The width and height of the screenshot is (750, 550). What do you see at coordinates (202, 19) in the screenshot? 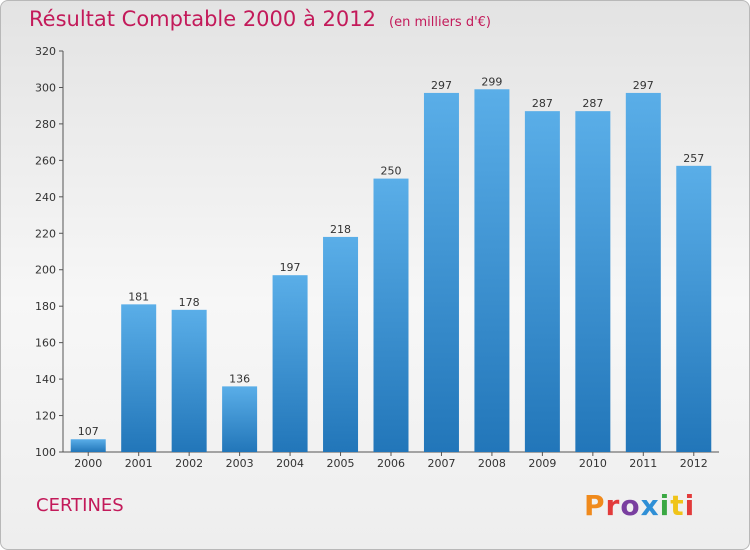
I see `chart-title: Résultat Comptable 2000 à 2012` at bounding box center [202, 19].